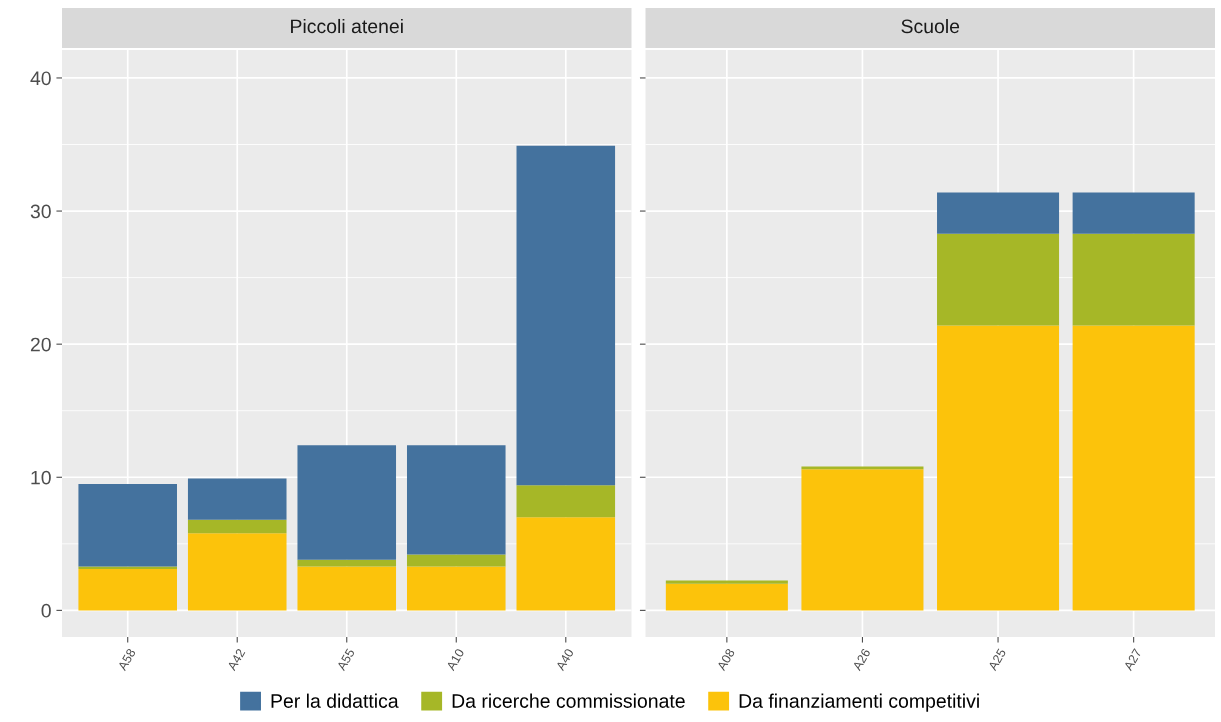  What do you see at coordinates (335, 700) in the screenshot?
I see `legend-label: Per la didattica` at bounding box center [335, 700].